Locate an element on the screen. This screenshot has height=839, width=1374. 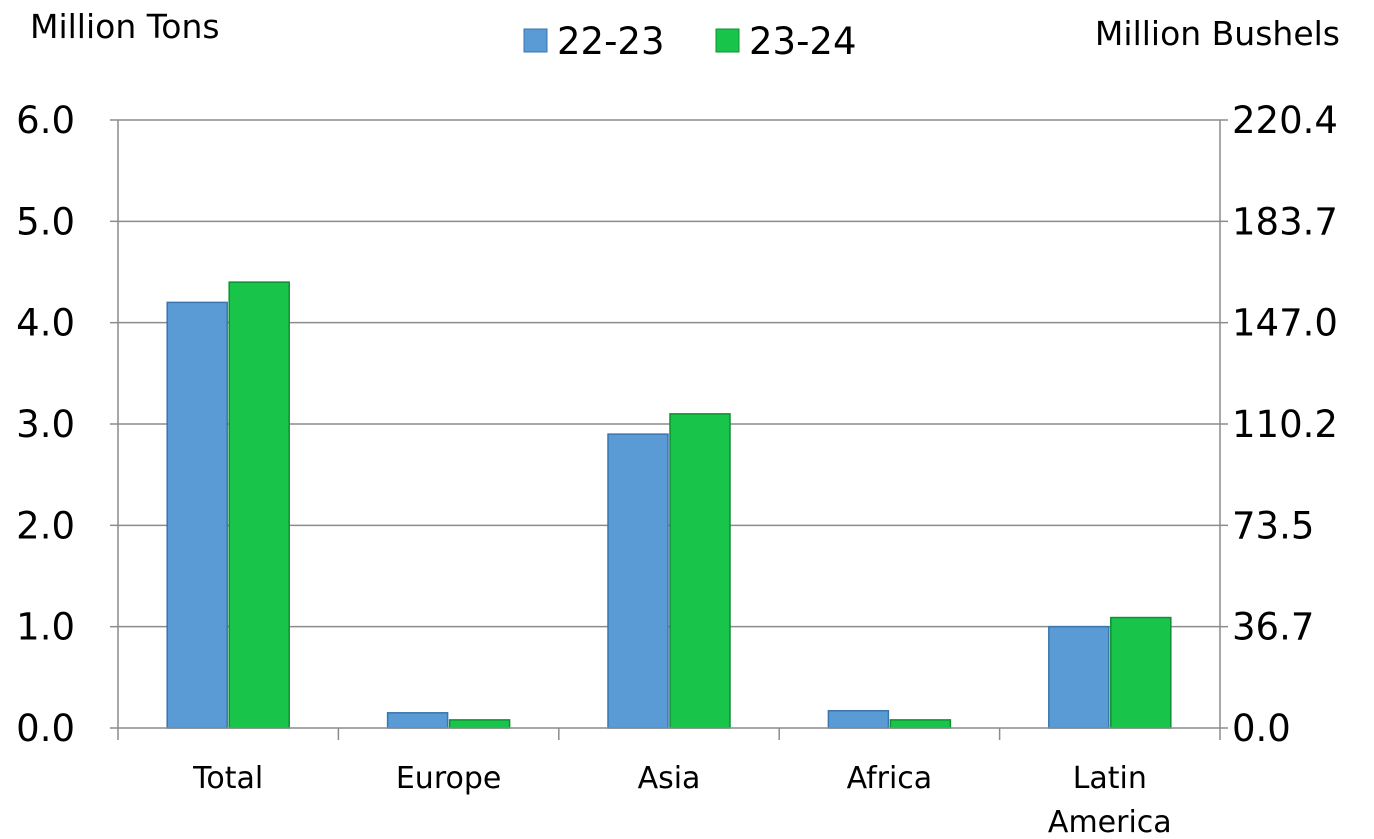
bar-23-24-total is located at coordinates (259, 505).